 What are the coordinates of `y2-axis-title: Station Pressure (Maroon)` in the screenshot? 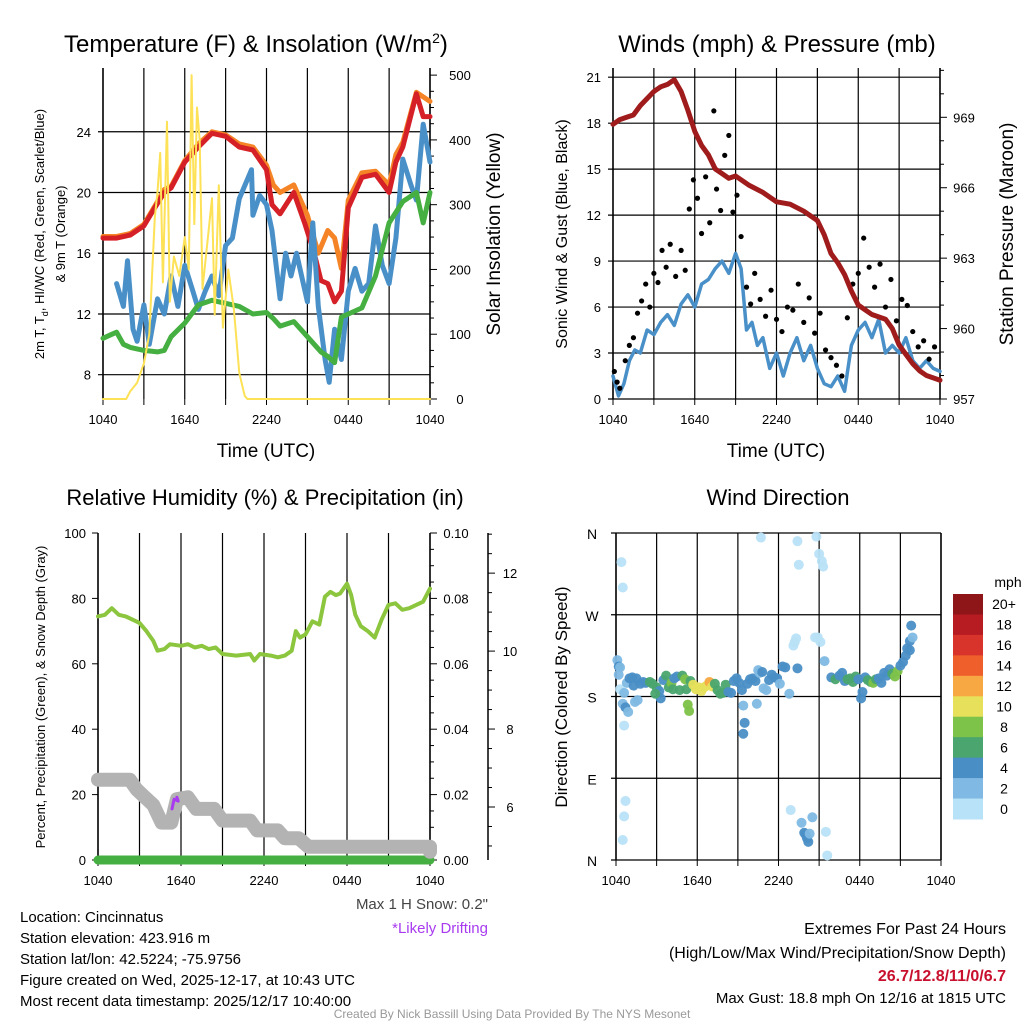 It's located at (1007, 234).